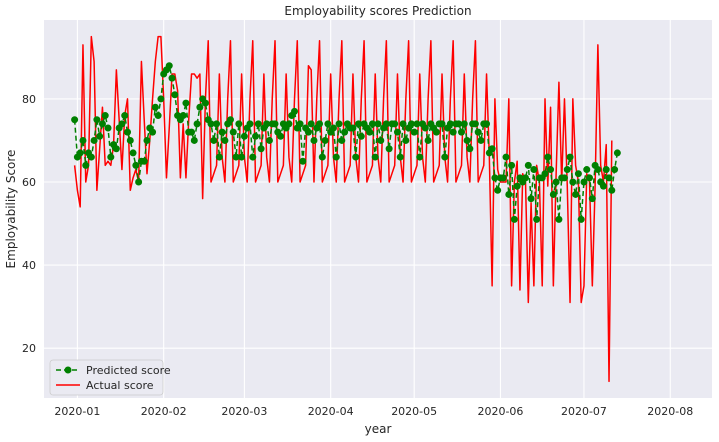  What do you see at coordinates (670, 411) in the screenshot?
I see `x-tick-label: 2020-08` at bounding box center [670, 411].